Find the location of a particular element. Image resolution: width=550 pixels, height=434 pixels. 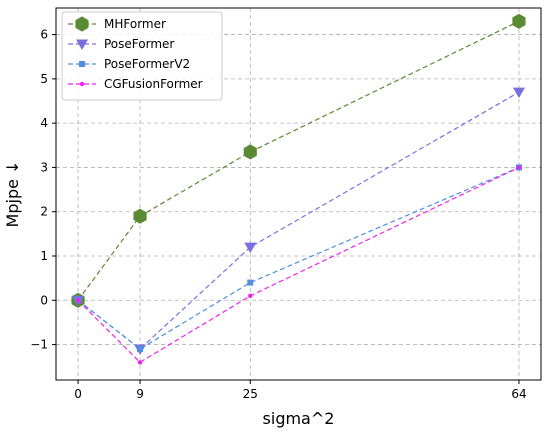

legend-item: PoseFormer is located at coordinates (121, 44).